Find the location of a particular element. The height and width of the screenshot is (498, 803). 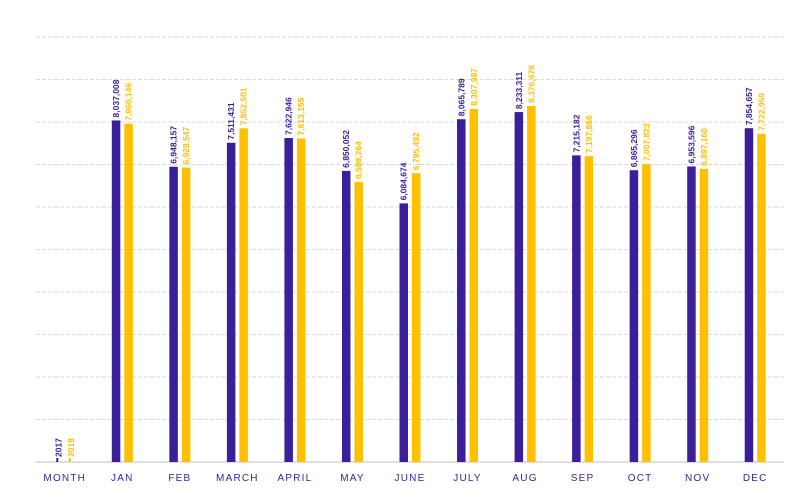

legend-label-2017: 2017 is located at coordinates (59, 447).